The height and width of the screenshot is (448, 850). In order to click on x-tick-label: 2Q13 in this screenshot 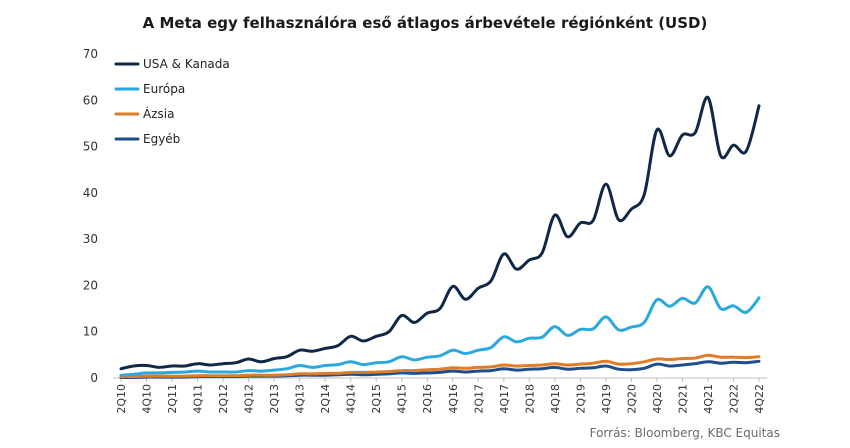, I will do `click(274, 399)`.